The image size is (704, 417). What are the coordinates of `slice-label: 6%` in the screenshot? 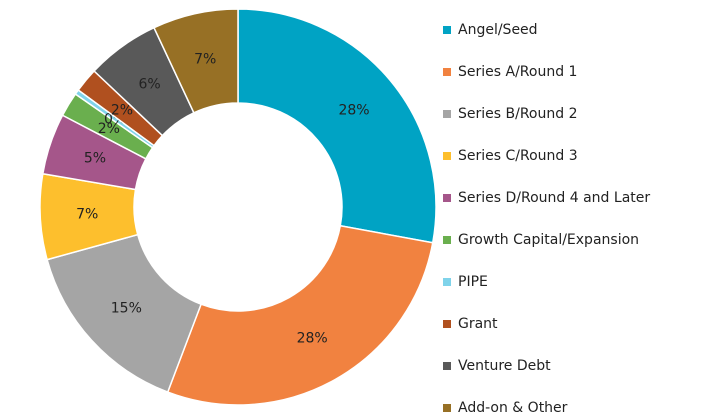 It's located at (149, 85).